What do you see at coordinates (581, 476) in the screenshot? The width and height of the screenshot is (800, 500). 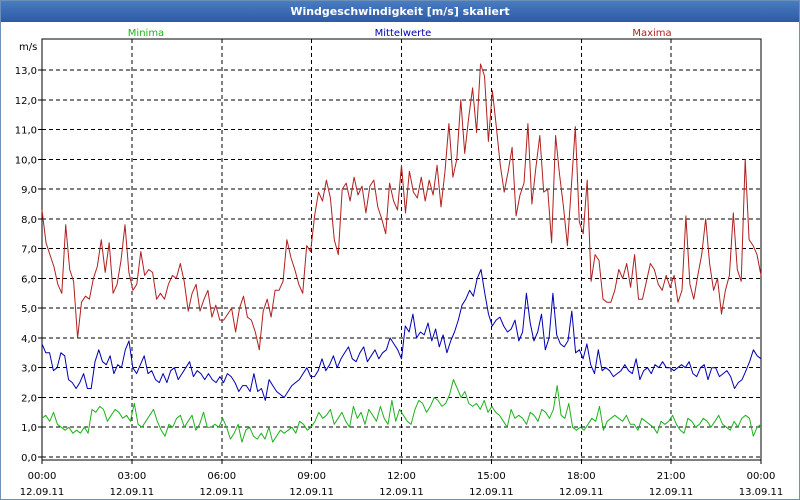 I see `x-tick-time: 18:00` at bounding box center [581, 476].